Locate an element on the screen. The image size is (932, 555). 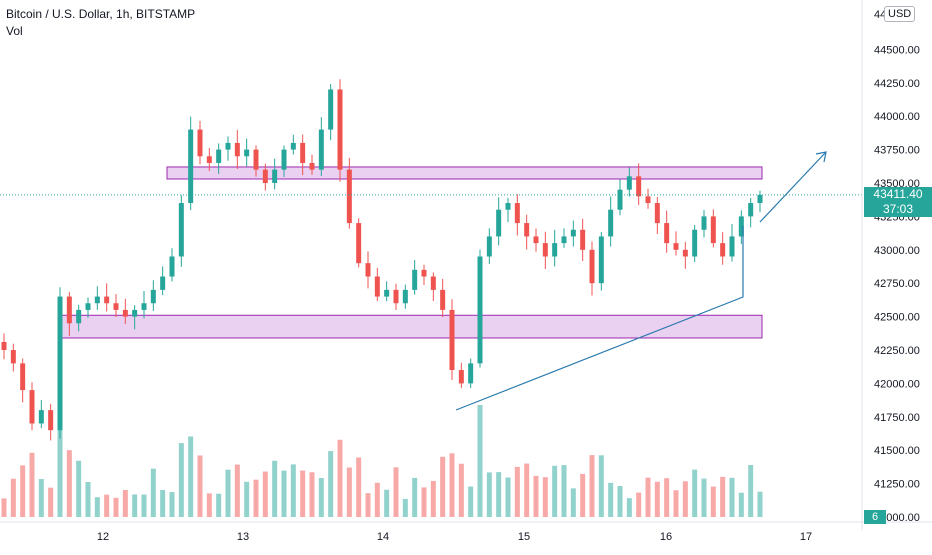
projection-arrow is located at coordinates (793, 187).